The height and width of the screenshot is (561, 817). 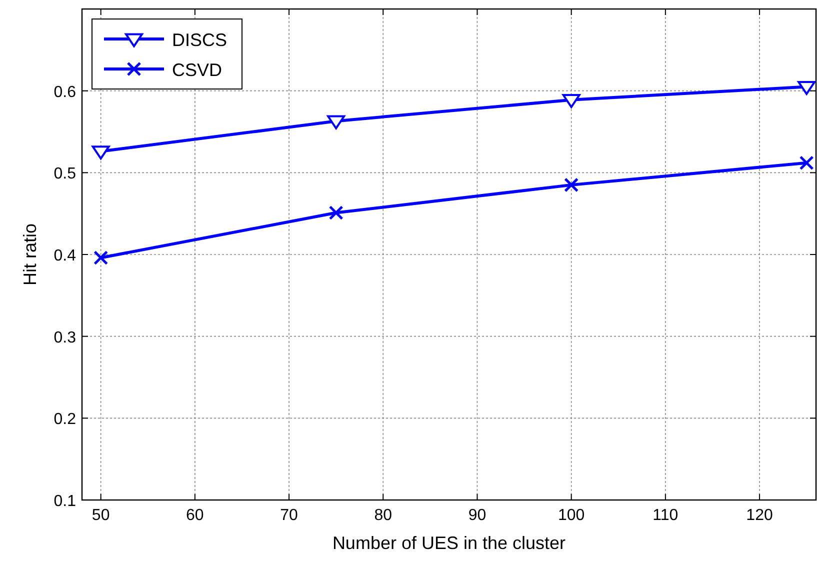 I want to click on y-tick-label: 0.3, so click(x=65, y=337).